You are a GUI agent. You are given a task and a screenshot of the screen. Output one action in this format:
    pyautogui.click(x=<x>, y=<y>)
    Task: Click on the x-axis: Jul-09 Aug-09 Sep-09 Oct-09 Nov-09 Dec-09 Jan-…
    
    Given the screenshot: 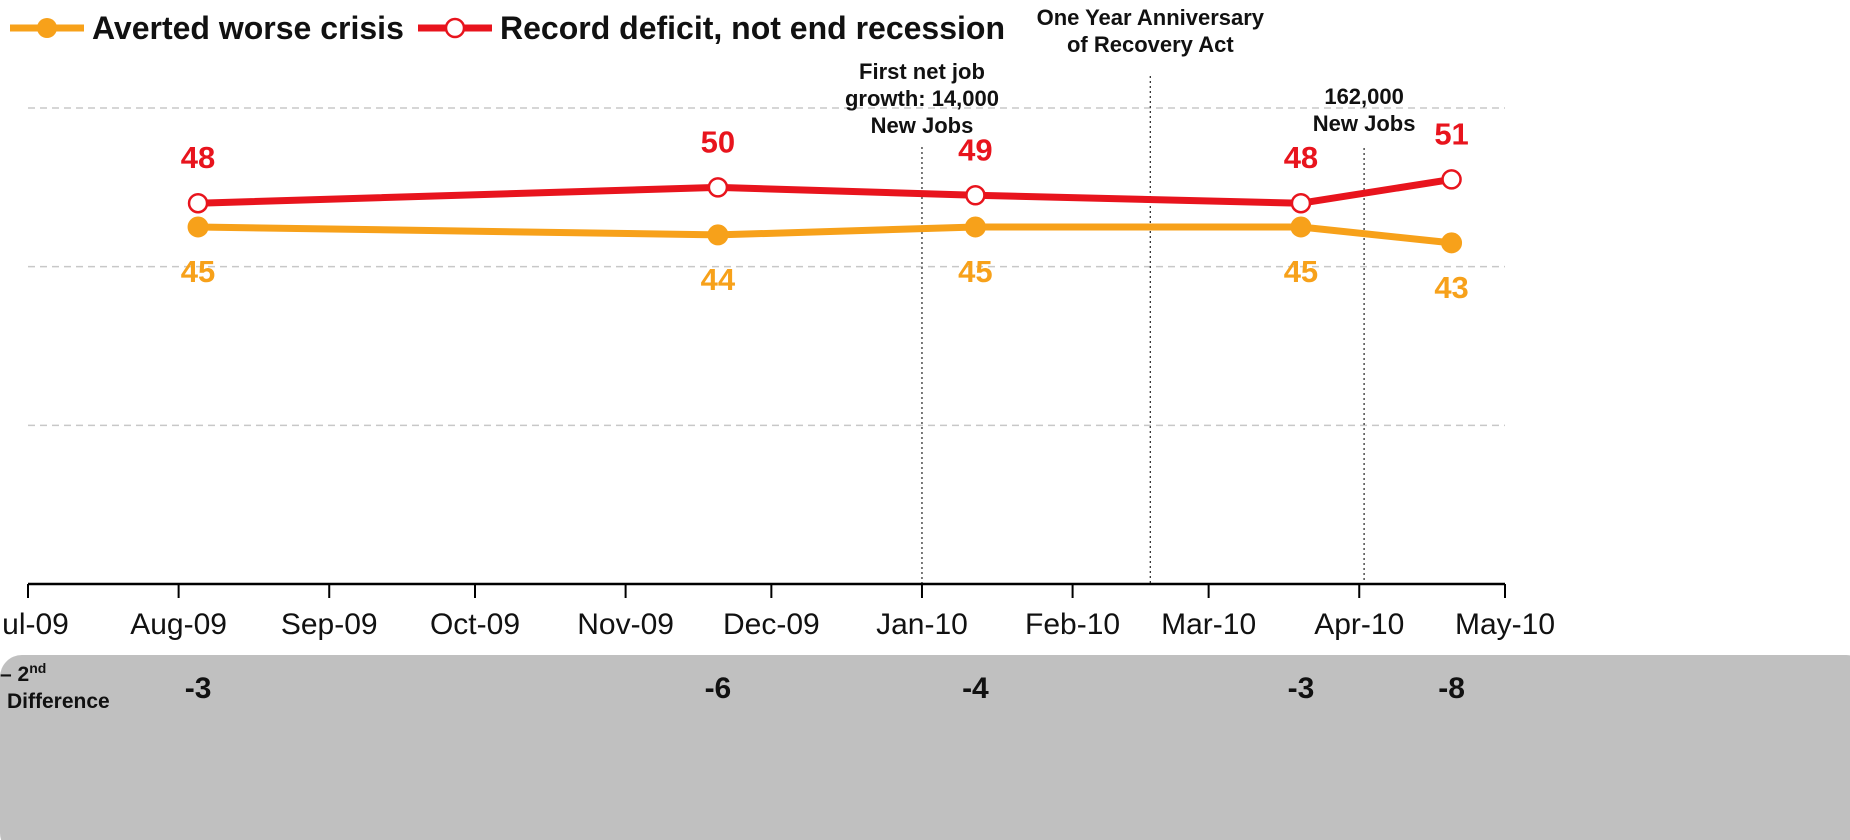 What is the action you would take?
    pyautogui.click(x=777, y=611)
    